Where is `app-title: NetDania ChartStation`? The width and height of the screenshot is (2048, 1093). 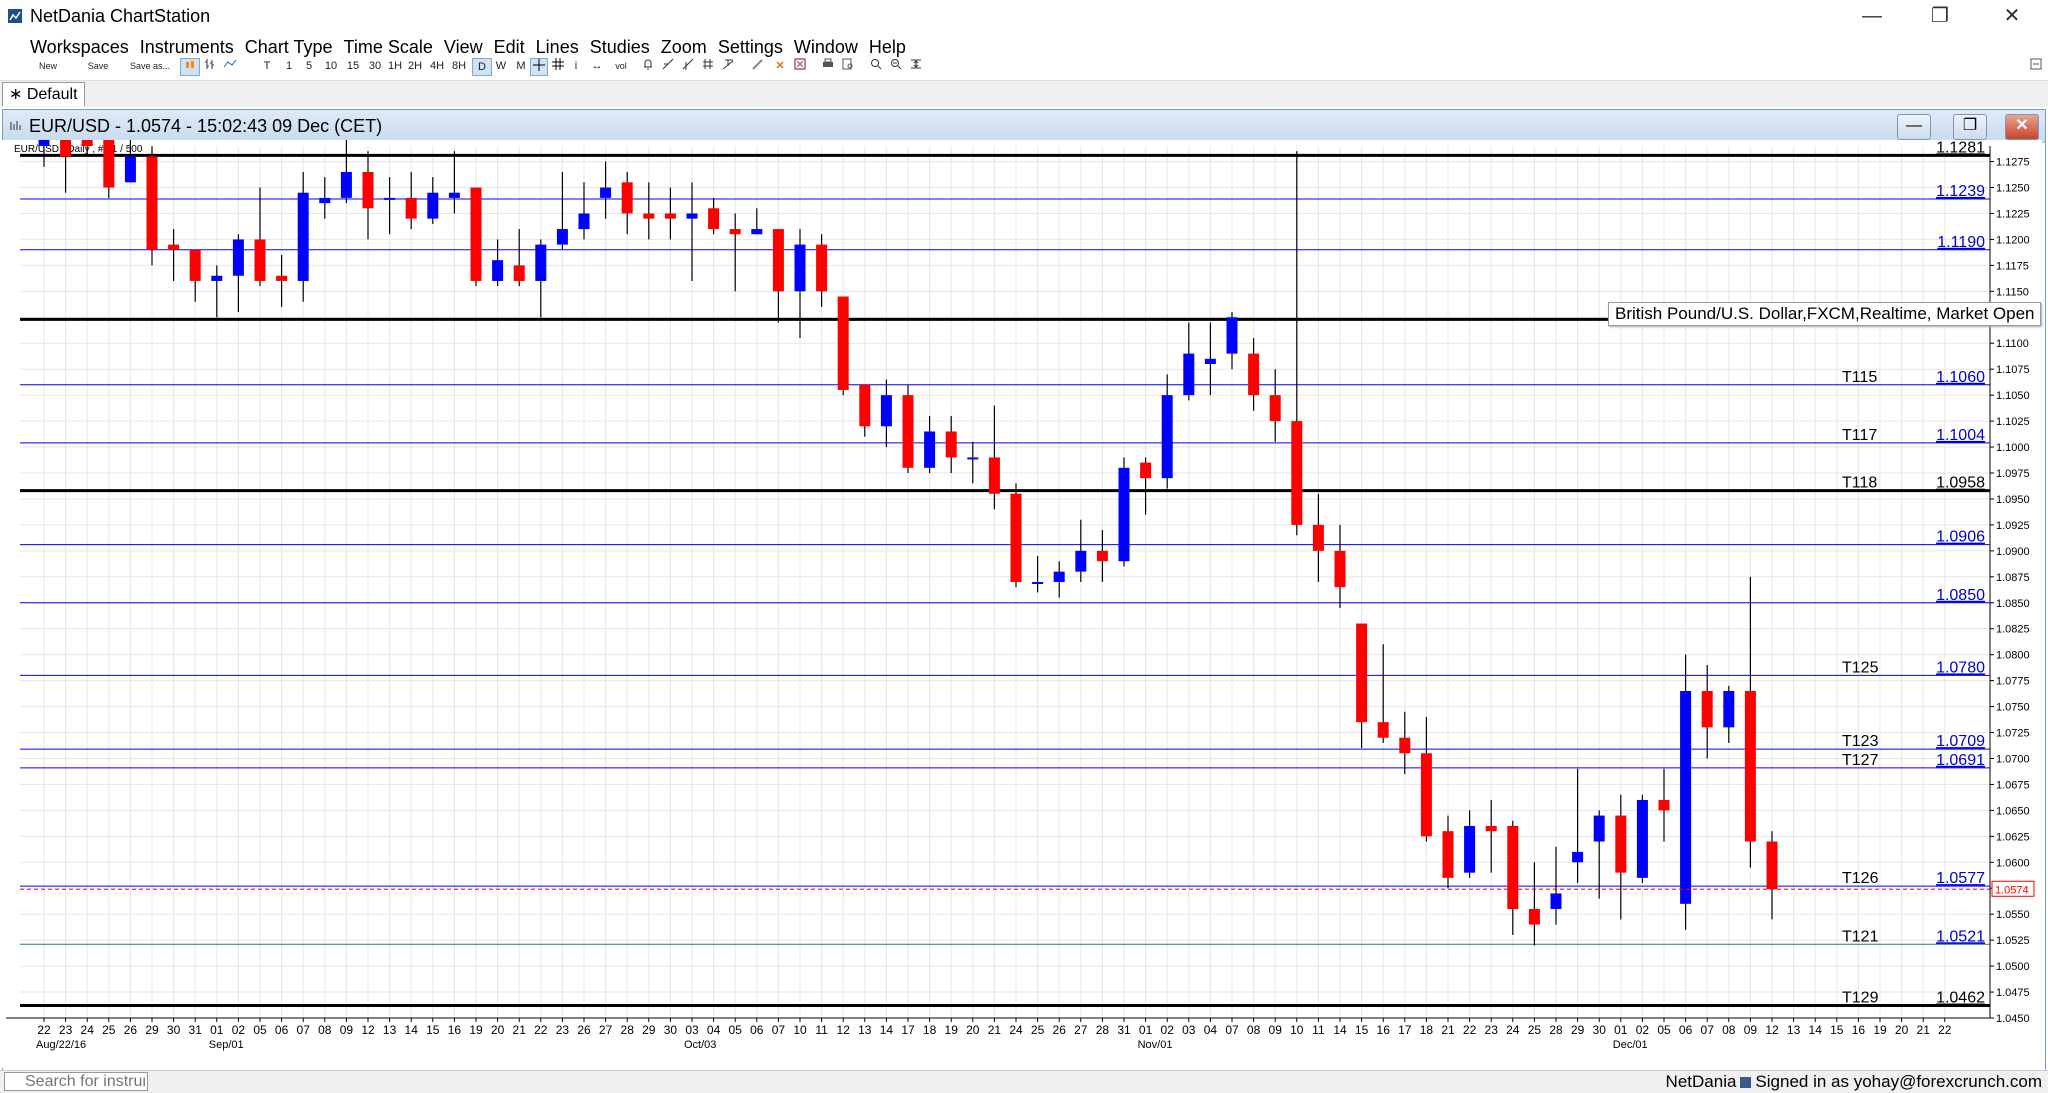
app-title: NetDania ChartStation is located at coordinates (120, 16).